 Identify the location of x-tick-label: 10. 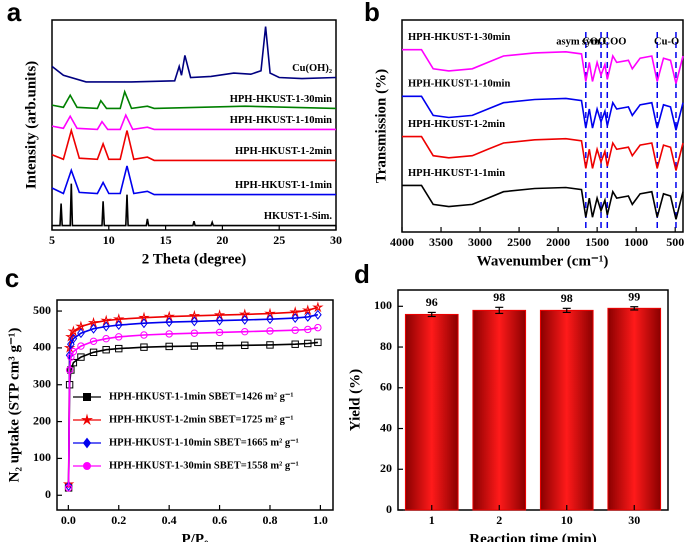
(567, 520).